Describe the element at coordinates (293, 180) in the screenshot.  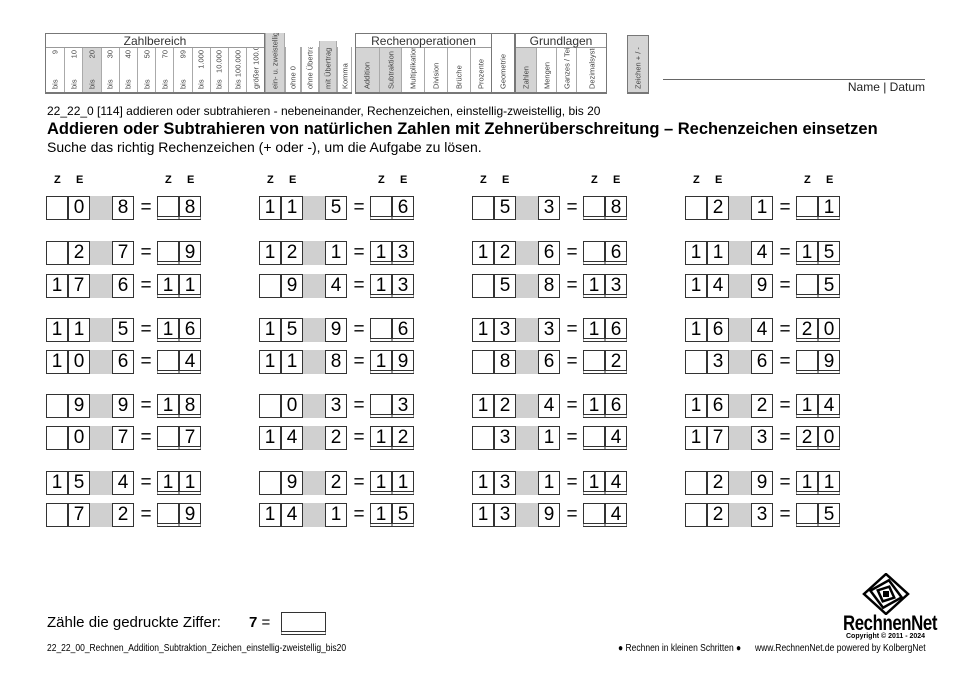
I see `e-column-label: E` at that location.